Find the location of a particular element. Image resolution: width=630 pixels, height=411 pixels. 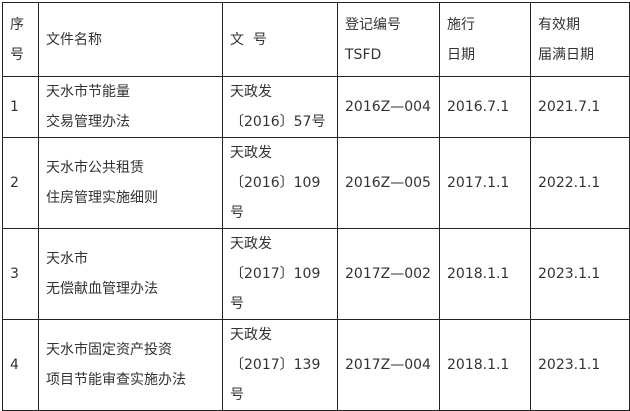

name-line: 项目节能审查实施办法 is located at coordinates (116, 380).